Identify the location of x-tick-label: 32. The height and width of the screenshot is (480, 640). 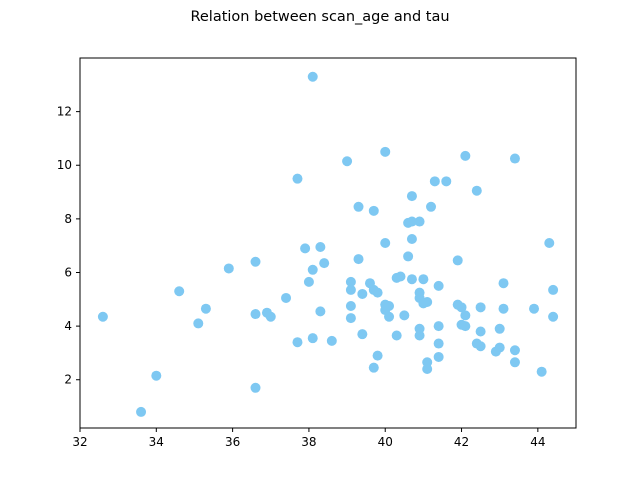
(79, 442).